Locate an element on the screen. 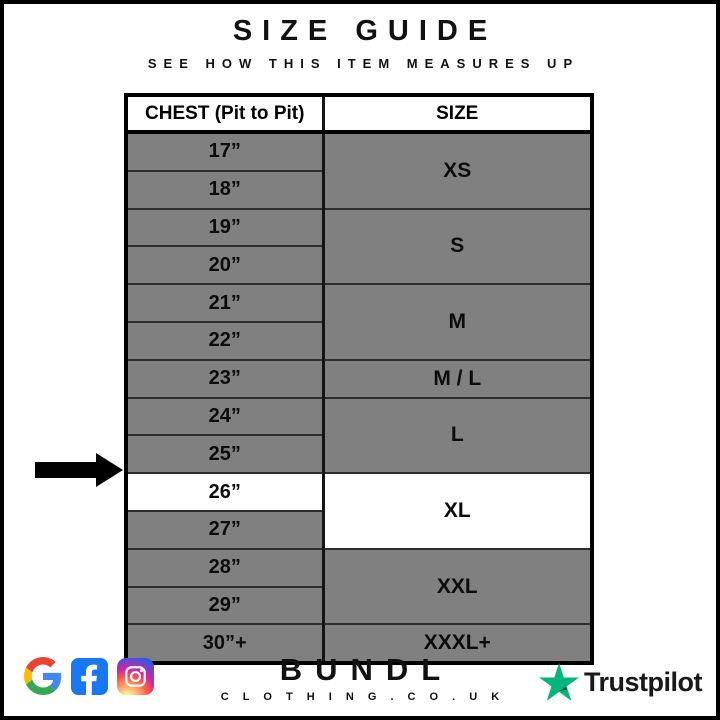  table-row: 21” M is located at coordinates (359, 322).